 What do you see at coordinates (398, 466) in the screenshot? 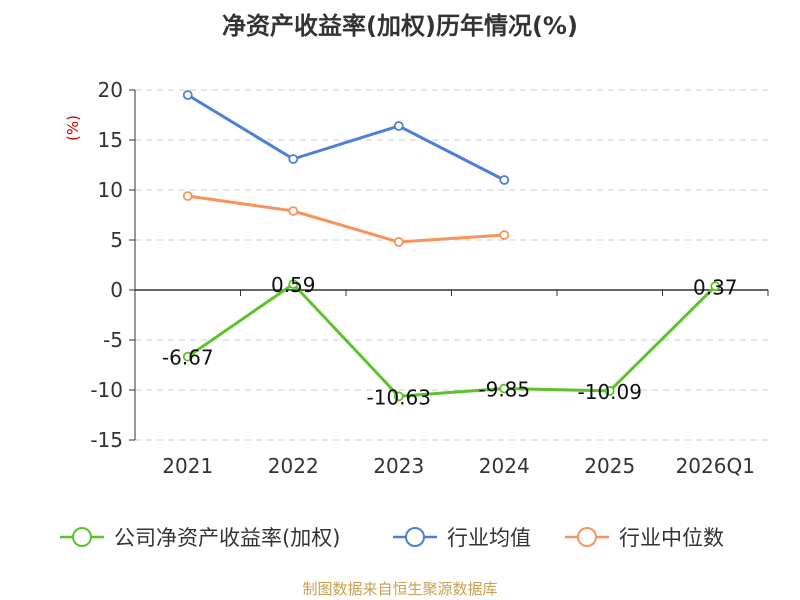
I see `x-tick-label: 2023` at bounding box center [398, 466].